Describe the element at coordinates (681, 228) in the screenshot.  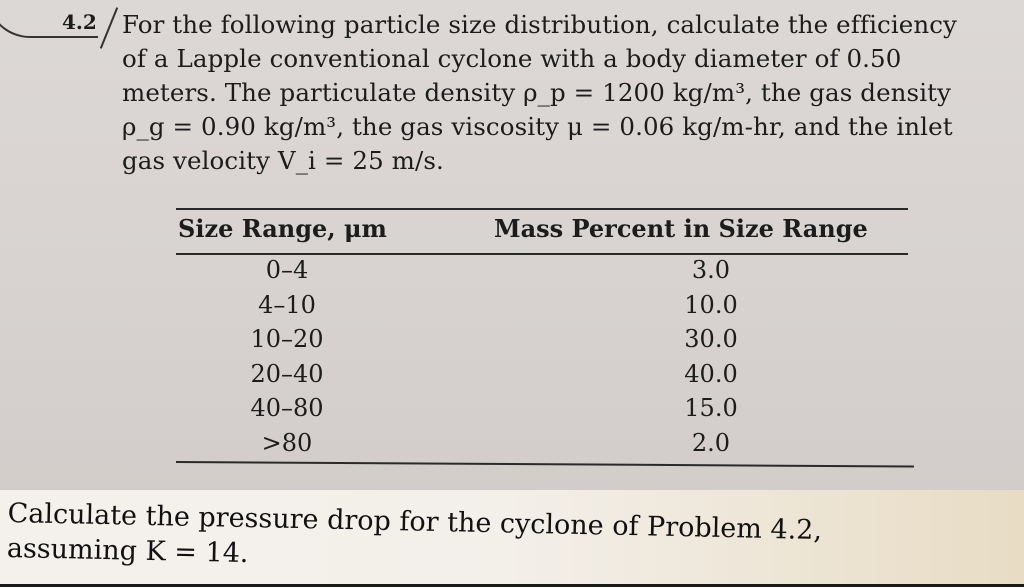
I see `mass-percent-header: Mass Percent in Size Range` at that location.